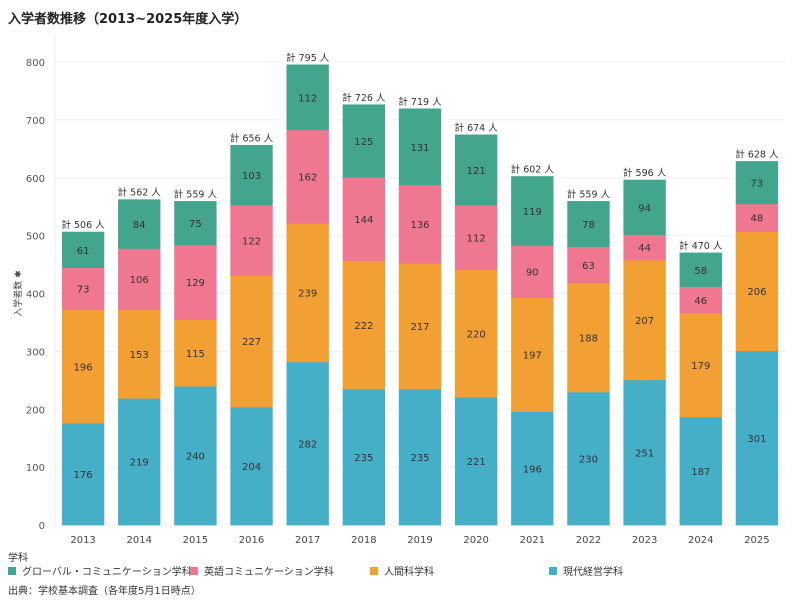  What do you see at coordinates (420, 102) in the screenshot?
I see `total-label: 計 719 人` at bounding box center [420, 102].